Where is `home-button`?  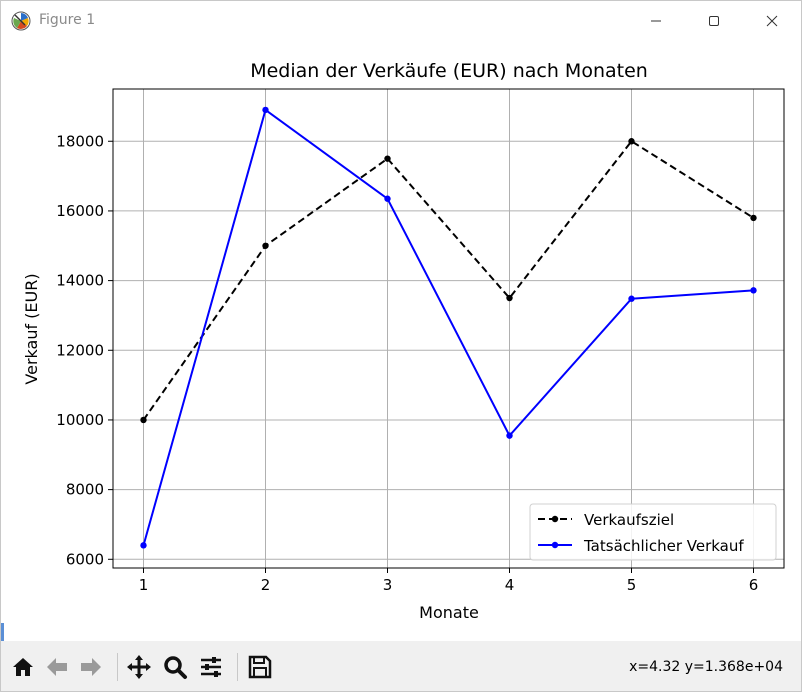 home-button is located at coordinates (23, 667).